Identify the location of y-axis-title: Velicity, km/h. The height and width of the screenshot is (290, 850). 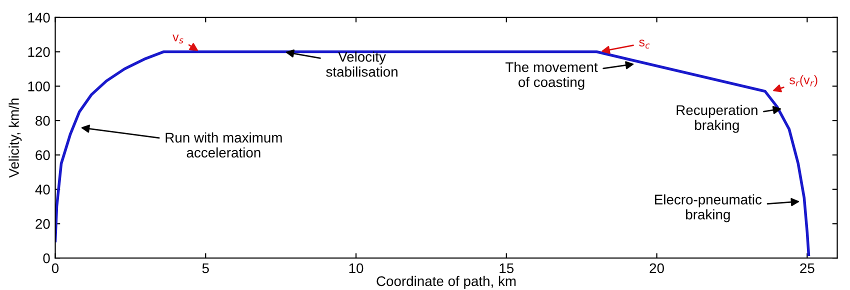
(15, 138).